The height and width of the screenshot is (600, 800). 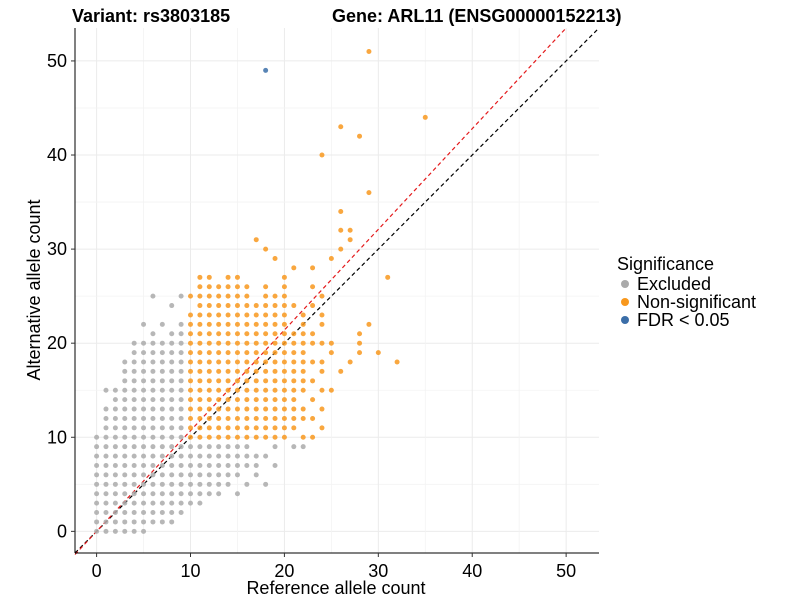 What do you see at coordinates (625, 320) in the screenshot?
I see `legend-key` at bounding box center [625, 320].